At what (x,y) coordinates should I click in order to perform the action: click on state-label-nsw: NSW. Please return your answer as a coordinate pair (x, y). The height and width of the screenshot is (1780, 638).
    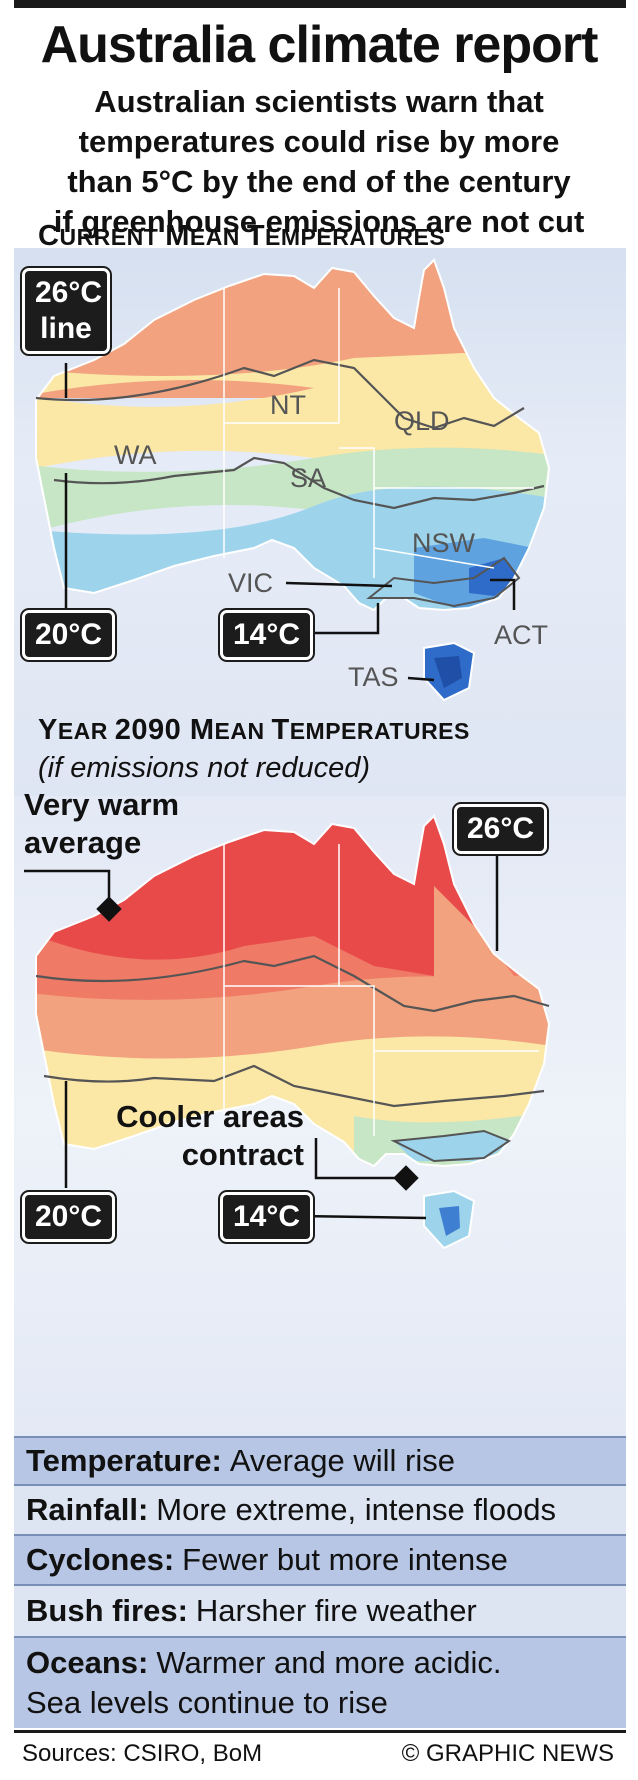
    Looking at the image, I should click on (443, 543).